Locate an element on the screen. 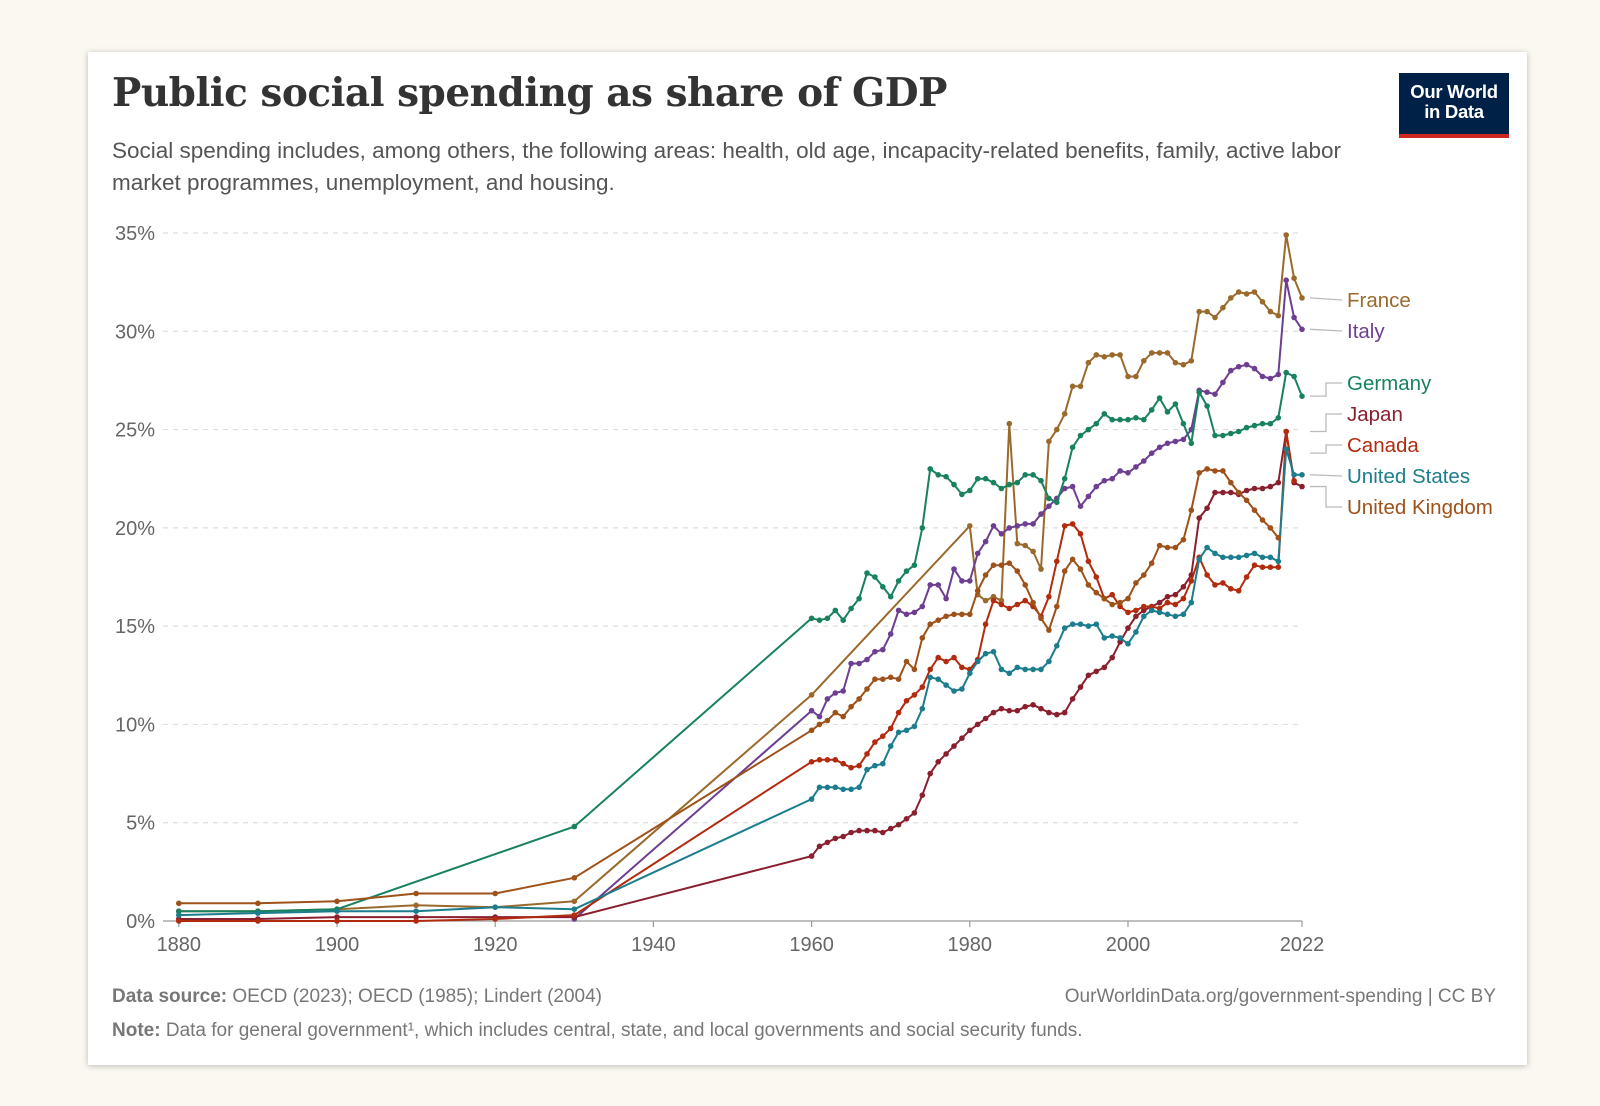  y-tick-label-20: 20% is located at coordinates (135, 529).